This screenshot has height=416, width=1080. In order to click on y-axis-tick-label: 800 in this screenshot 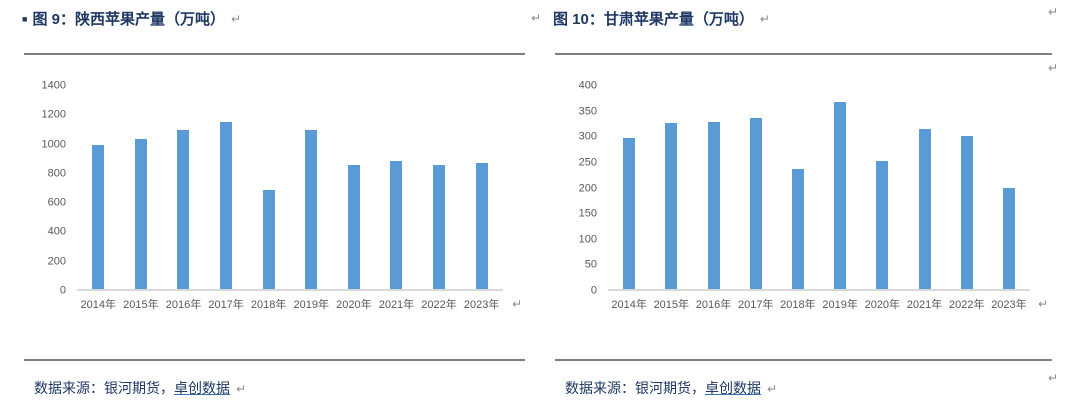, I will do `click(56, 173)`.